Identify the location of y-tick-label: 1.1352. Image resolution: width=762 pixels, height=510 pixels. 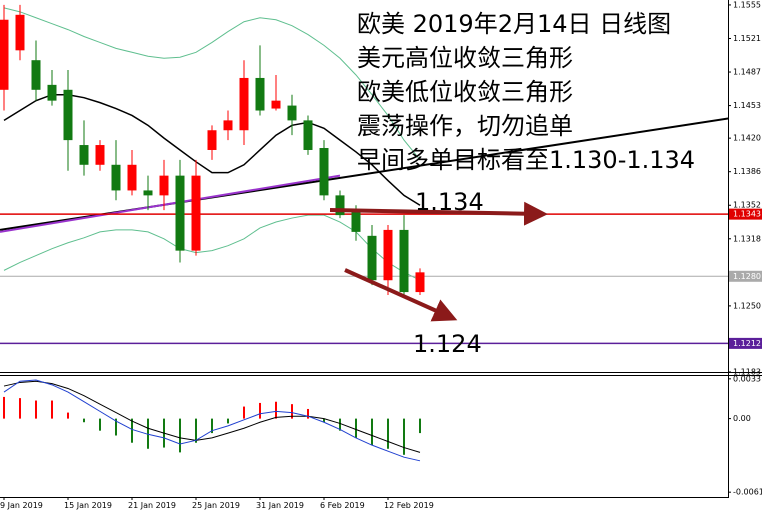
(747, 205).